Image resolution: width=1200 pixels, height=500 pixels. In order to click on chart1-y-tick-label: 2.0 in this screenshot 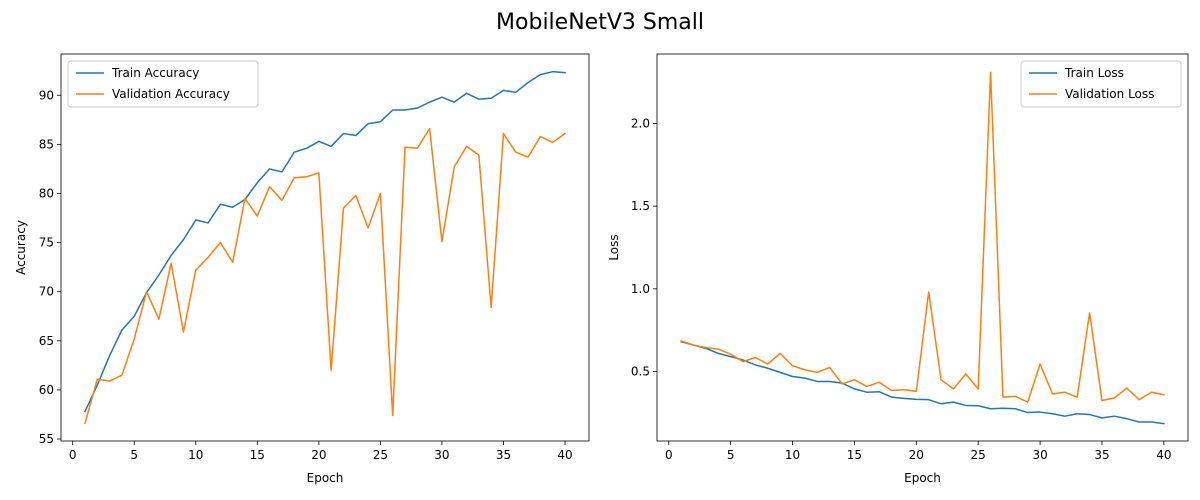, I will do `click(640, 123)`.